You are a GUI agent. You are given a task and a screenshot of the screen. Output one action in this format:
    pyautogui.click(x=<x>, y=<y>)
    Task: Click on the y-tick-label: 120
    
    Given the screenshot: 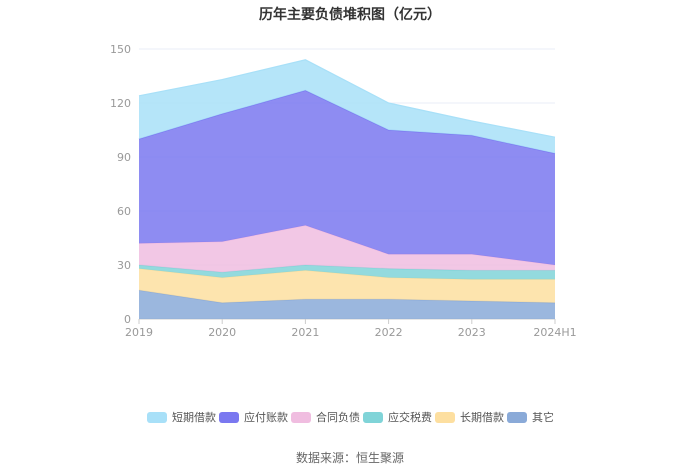 What is the action you would take?
    pyautogui.click(x=120, y=103)
    